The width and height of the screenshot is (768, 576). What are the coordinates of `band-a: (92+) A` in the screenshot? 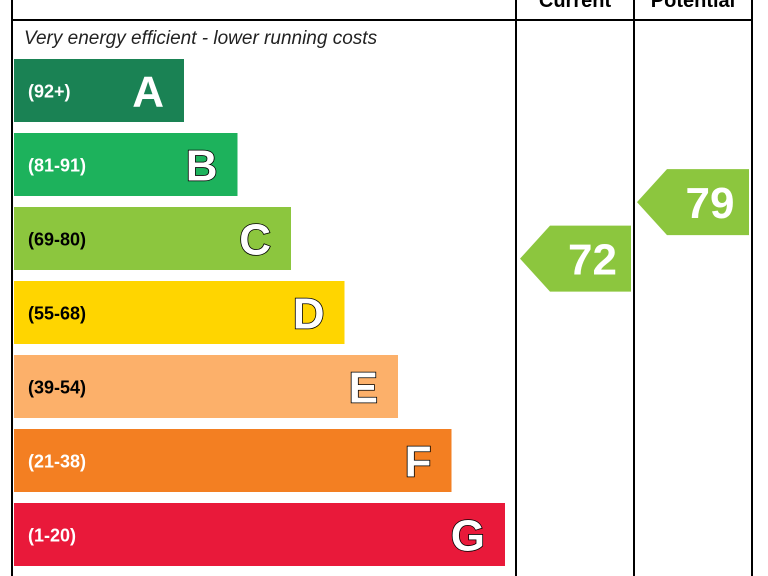 It's located at (99, 90).